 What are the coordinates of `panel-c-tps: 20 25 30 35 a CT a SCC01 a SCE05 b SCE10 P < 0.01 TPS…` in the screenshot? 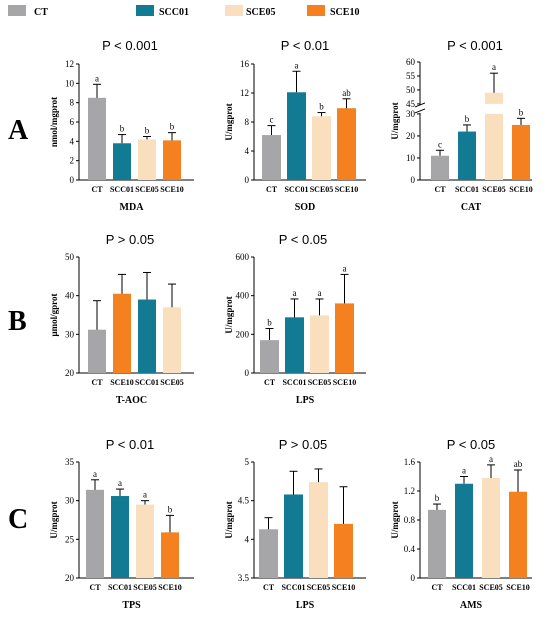 It's located at (121, 524).